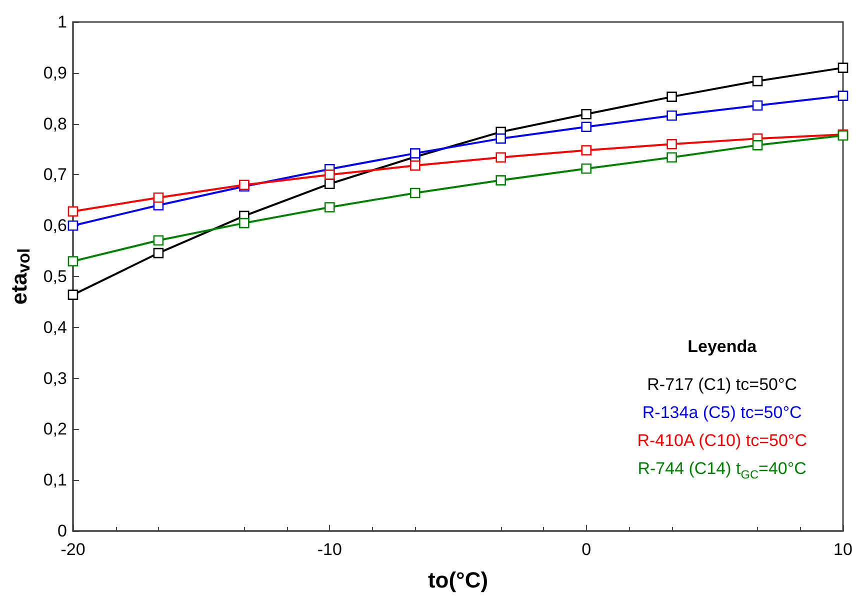 The width and height of the screenshot is (859, 601). What do you see at coordinates (722, 413) in the screenshot?
I see `text: R-134a (C5) tc=50°C` at bounding box center [722, 413].